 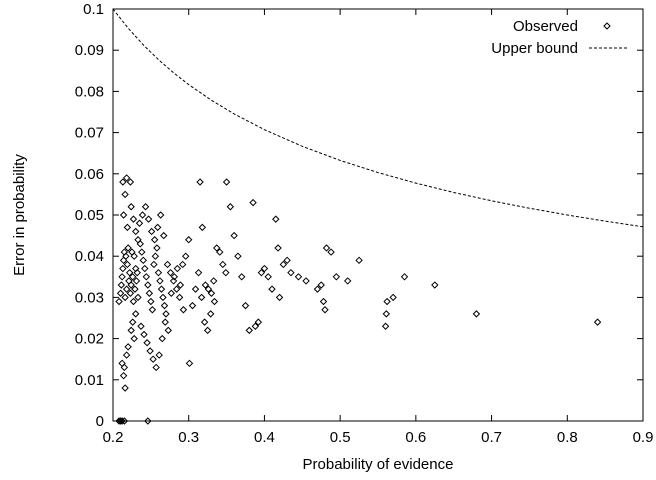 What do you see at coordinates (89, 380) in the screenshot?
I see `y-tick-label: 0.01` at bounding box center [89, 380].